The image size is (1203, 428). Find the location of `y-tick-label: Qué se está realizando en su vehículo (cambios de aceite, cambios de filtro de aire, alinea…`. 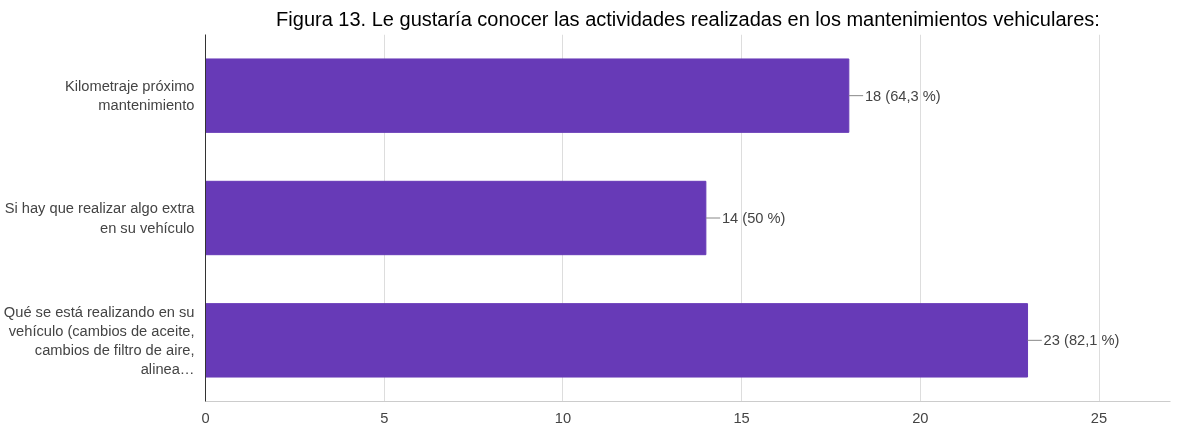

y-tick-label: Qué se está realizando en su vehículo (cambios de aceite, cambios de filtro de aire, alinea… is located at coordinates (99, 340).